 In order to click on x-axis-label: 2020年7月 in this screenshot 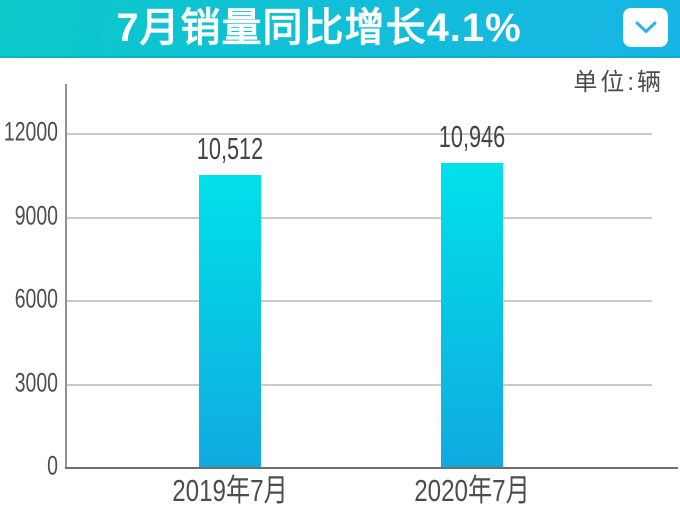, I will do `click(472, 490)`.